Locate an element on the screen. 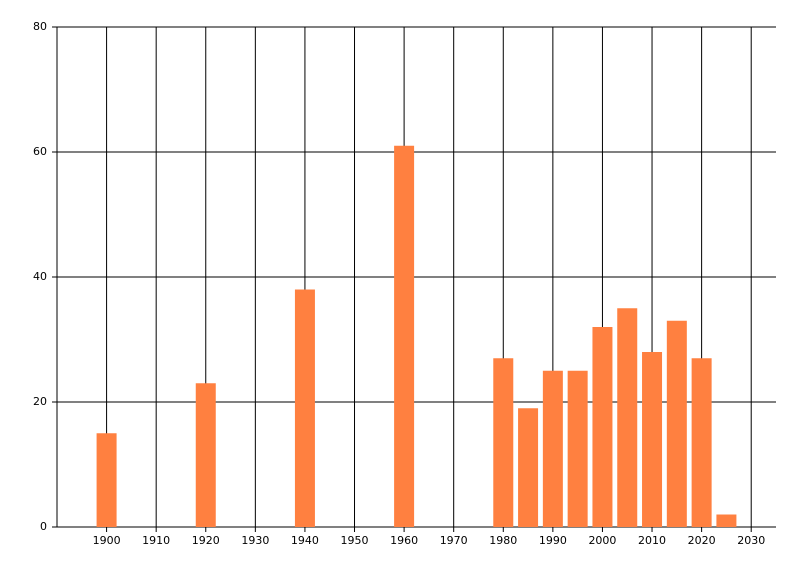 This screenshot has width=800, height=580. x-tick-label: 2030 is located at coordinates (751, 540).